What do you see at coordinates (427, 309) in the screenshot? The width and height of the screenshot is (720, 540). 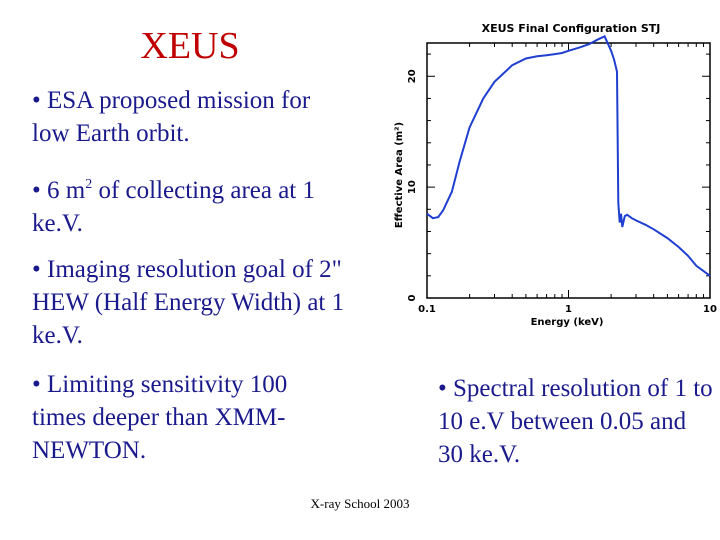 I see `x-tick-label: 0.1` at bounding box center [427, 309].